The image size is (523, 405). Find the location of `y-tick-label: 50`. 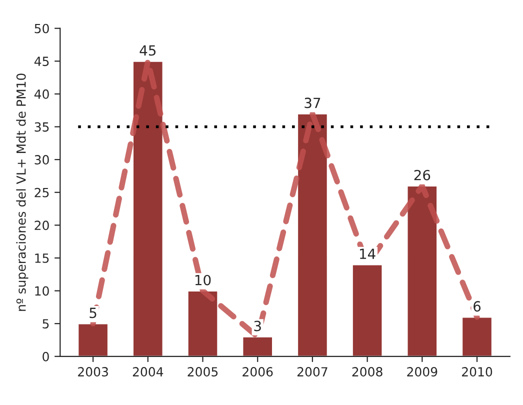

y-tick-label: 50 is located at coordinates (41, 29).